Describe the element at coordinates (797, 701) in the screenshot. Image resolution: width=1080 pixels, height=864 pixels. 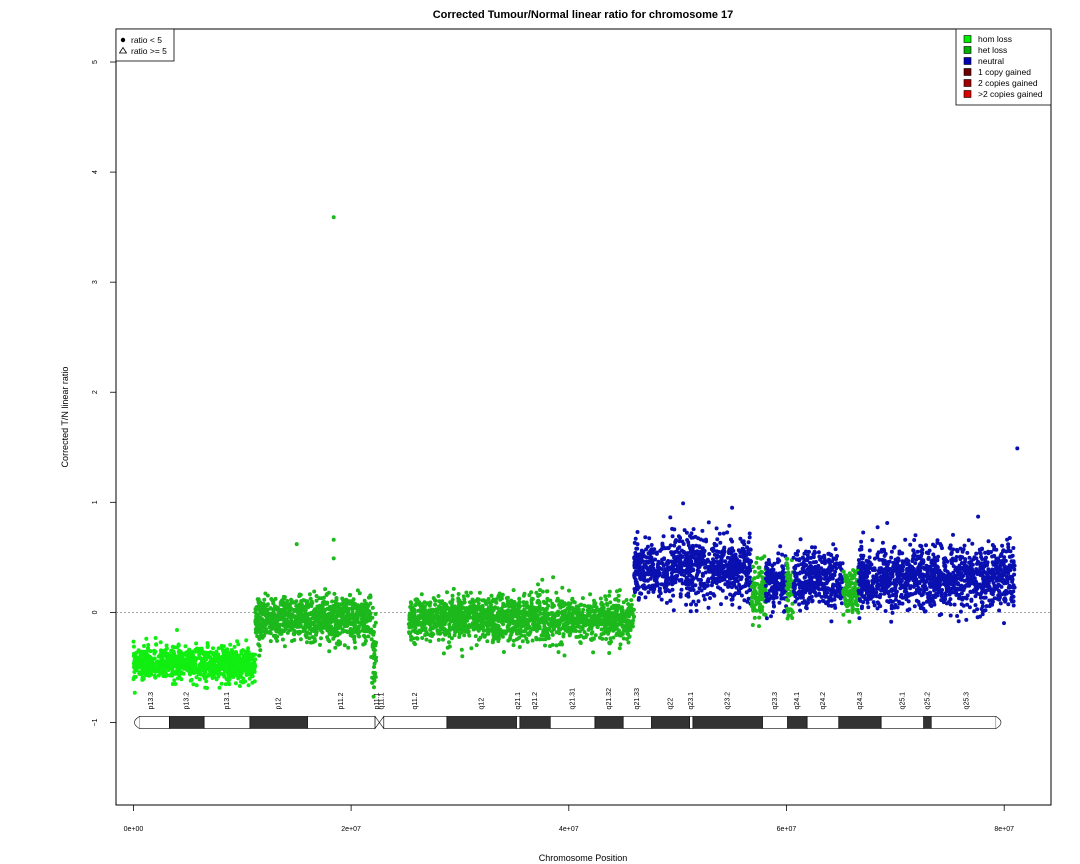
I see `band-label: q24.1` at that location.